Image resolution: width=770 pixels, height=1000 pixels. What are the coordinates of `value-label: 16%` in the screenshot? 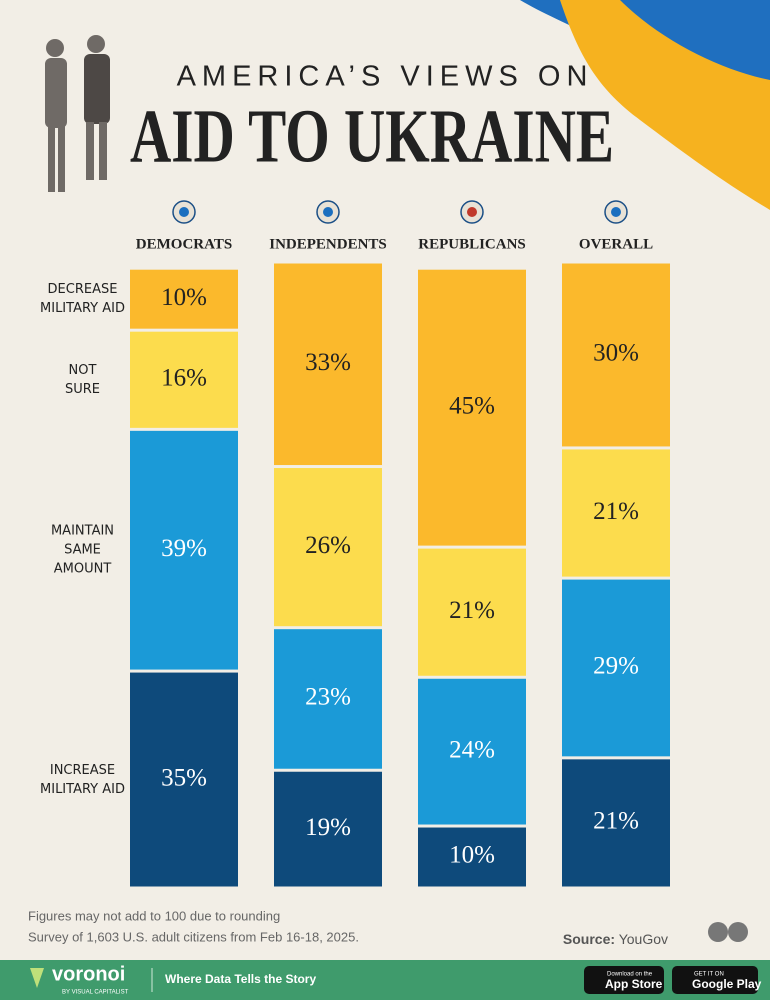 It's located at (184, 377).